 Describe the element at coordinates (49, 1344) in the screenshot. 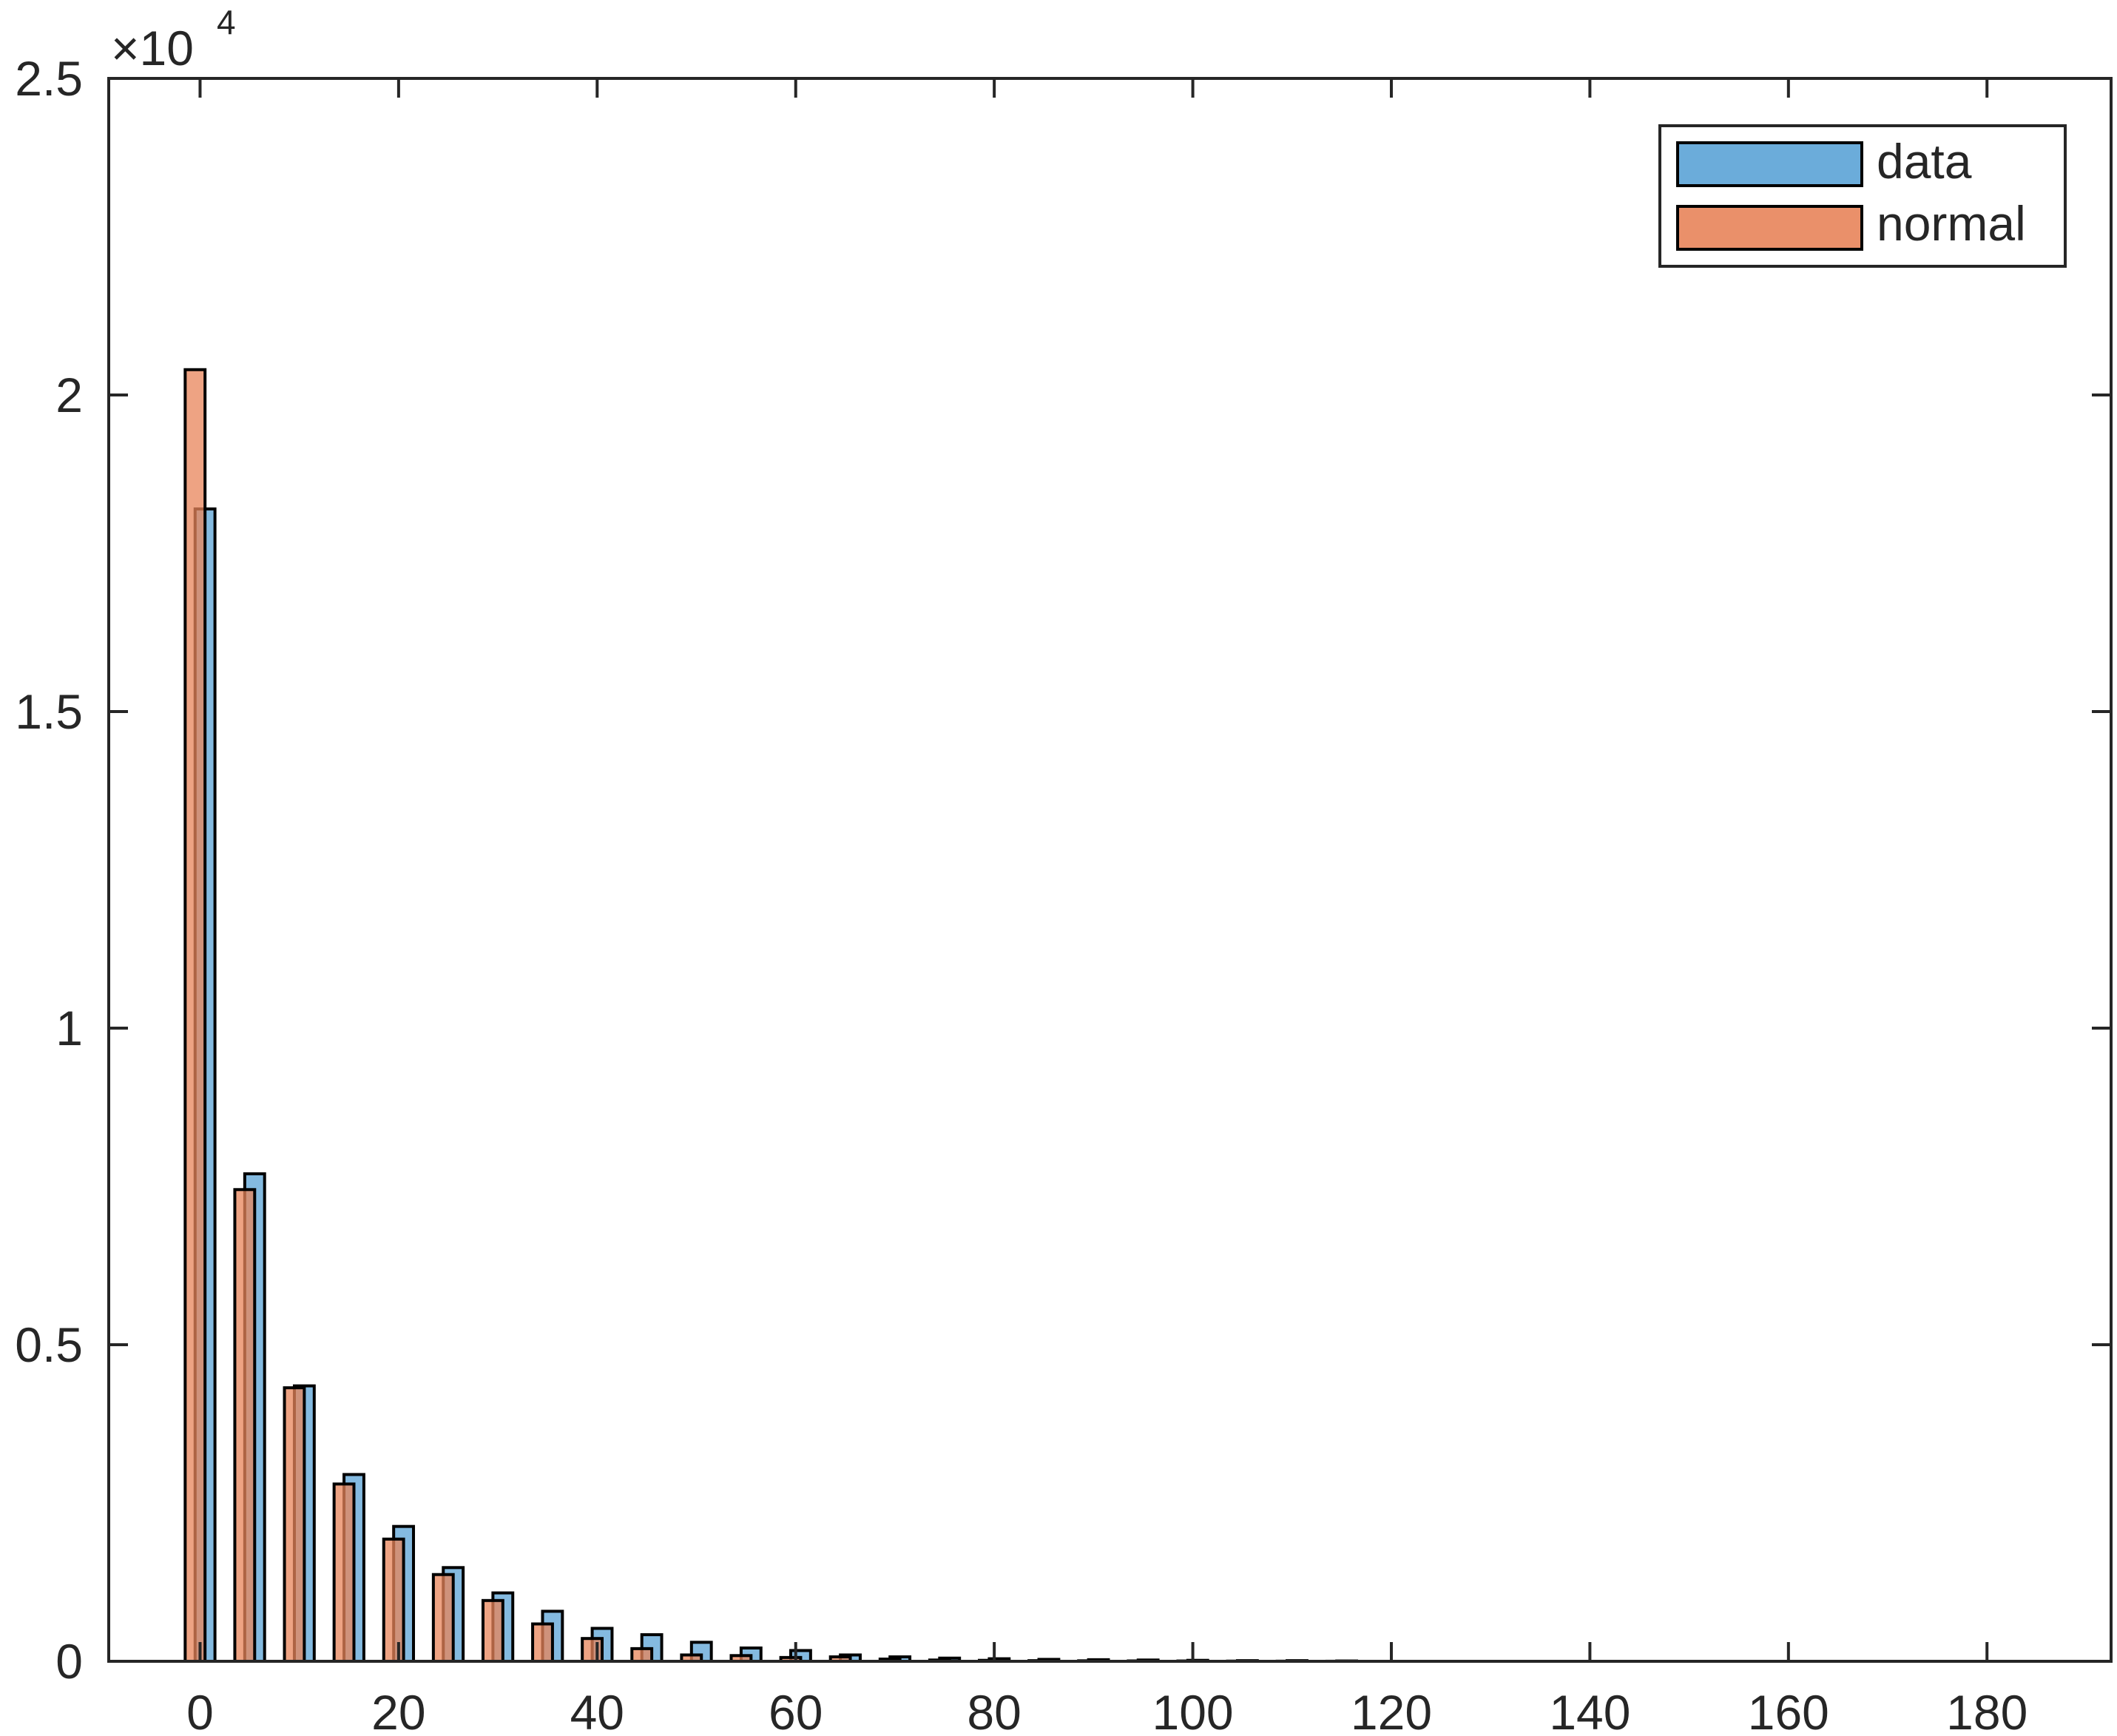

I see `y-tick-label-1: 0.5` at that location.